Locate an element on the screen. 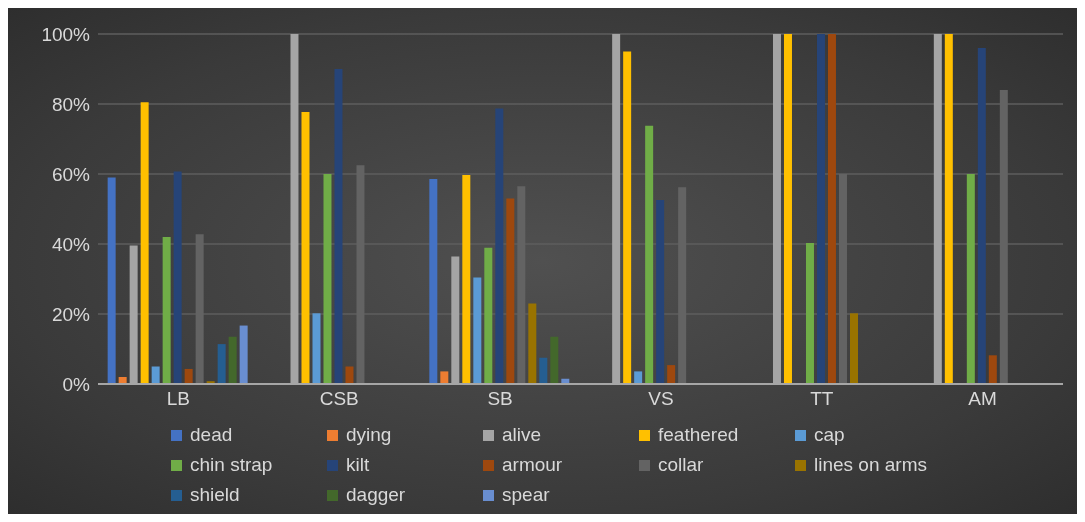 This screenshot has width=1085, height=522. legend-label: spear is located at coordinates (526, 495).